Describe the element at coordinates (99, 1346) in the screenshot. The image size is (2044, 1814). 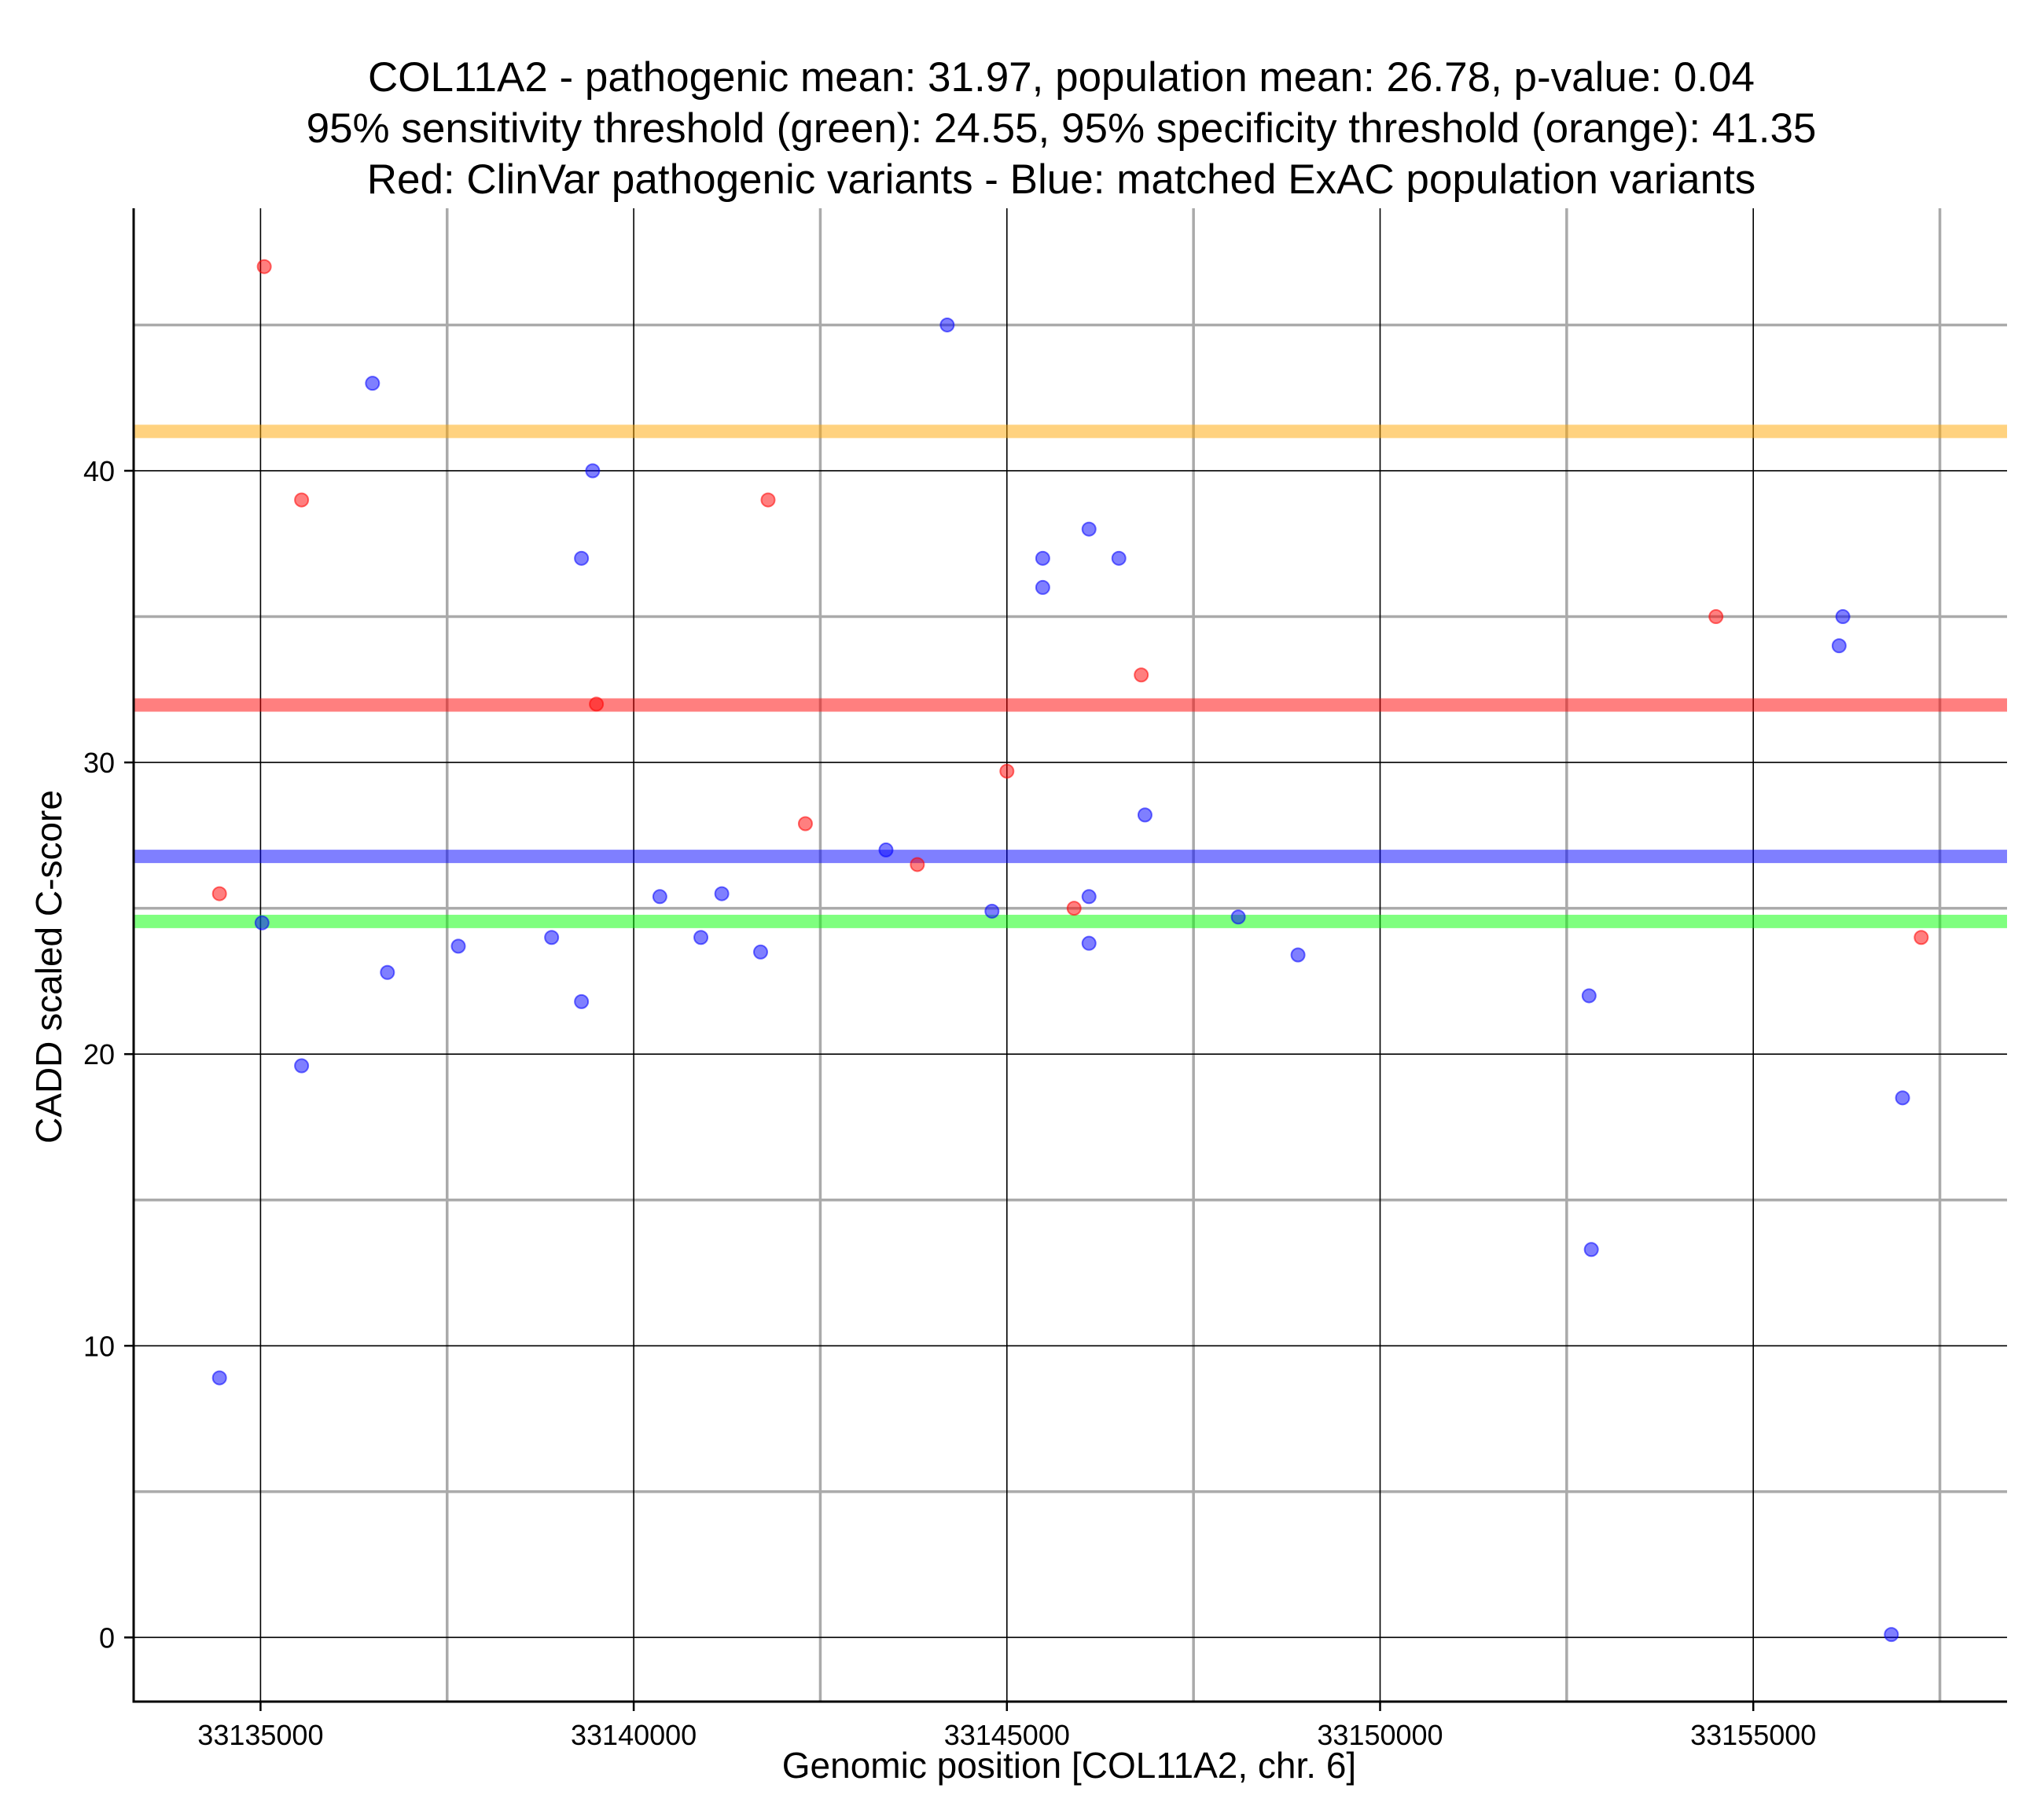
I see `y-tick-label: 10` at that location.